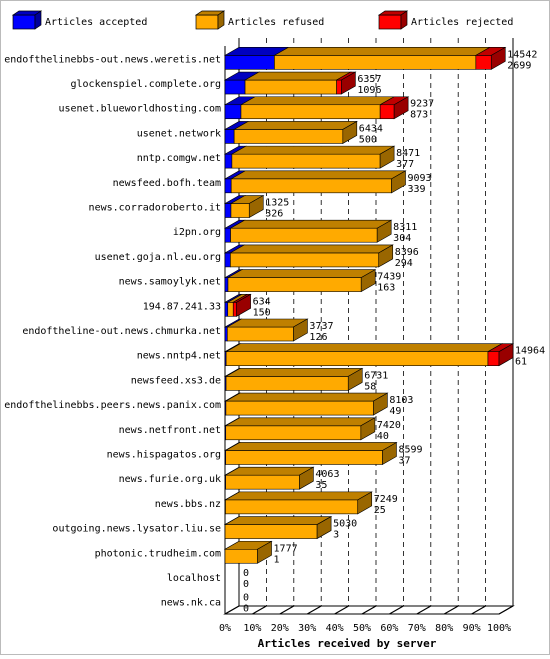 The image size is (550, 659). What do you see at coordinates (369, 90) in the screenshot?
I see `accepted-value: 1096` at bounding box center [369, 90].